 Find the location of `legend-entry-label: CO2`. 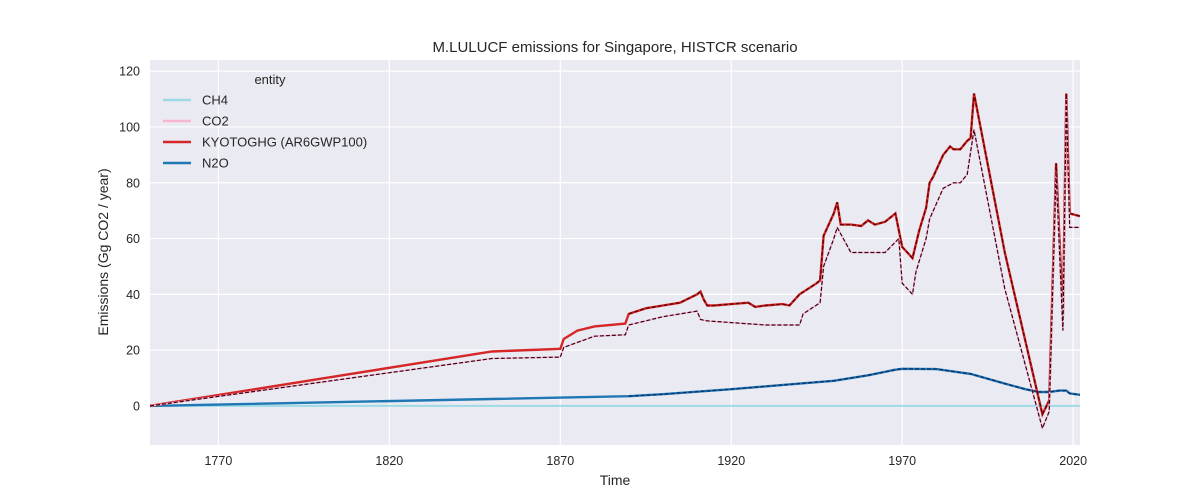

legend-entry-label: CO2 is located at coordinates (215, 121).